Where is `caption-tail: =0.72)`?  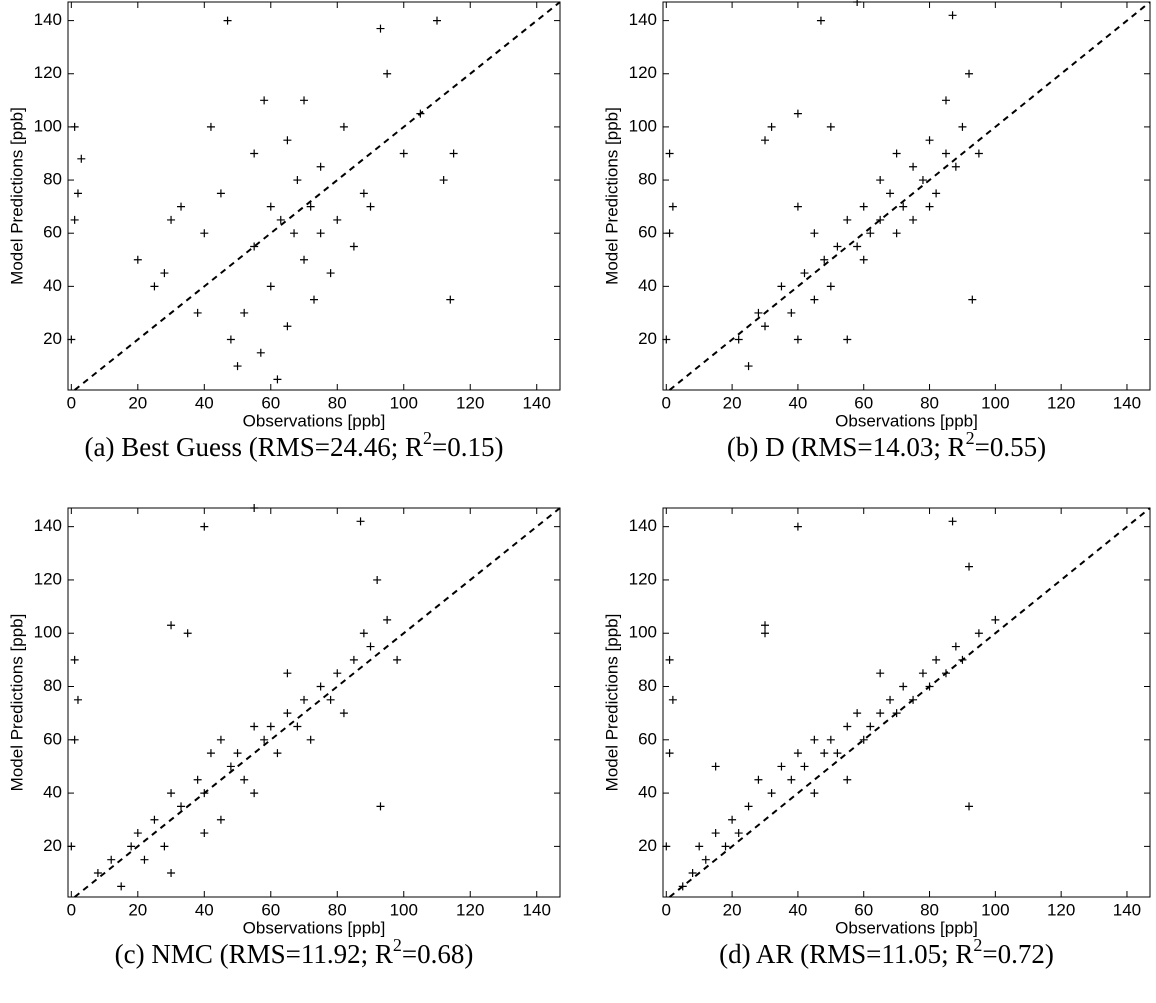 caption-tail: =0.72) is located at coordinates (1017, 954).